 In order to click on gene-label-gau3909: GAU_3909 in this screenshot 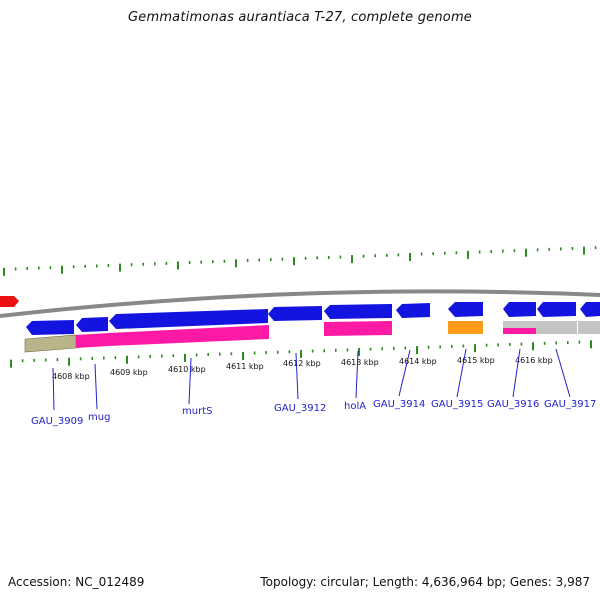, I will do `click(57, 421)`.